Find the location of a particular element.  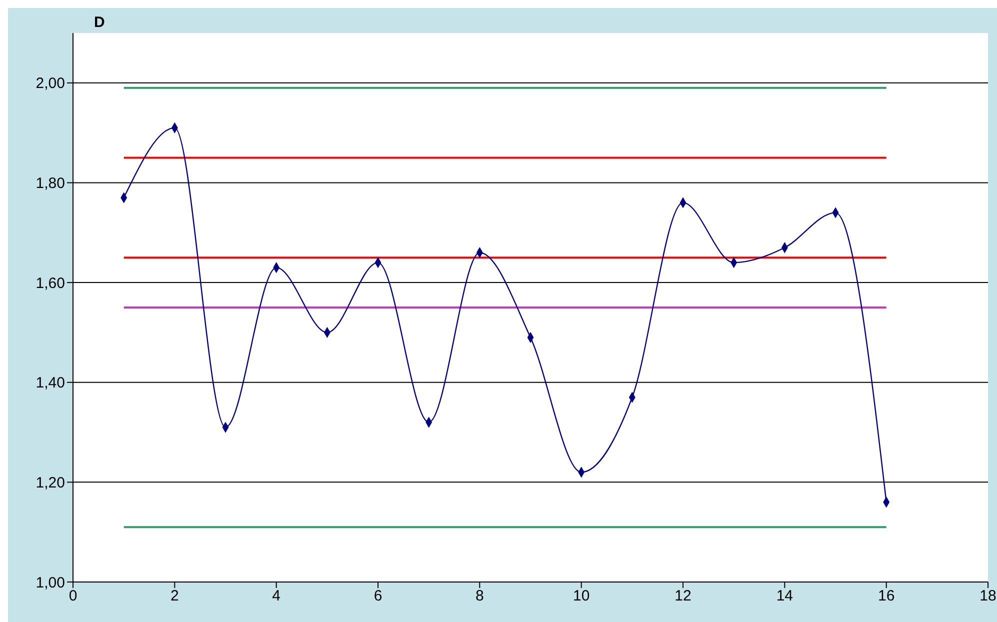

x-tick-label: 10 is located at coordinates (581, 596).